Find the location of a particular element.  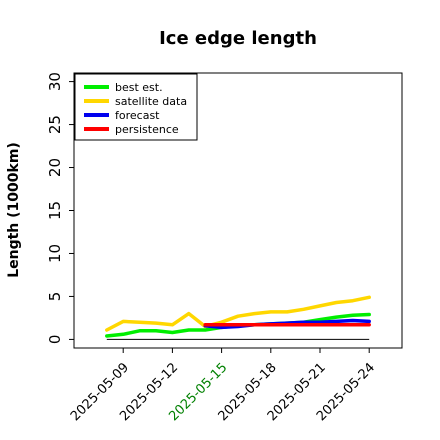

legend-label: best est. is located at coordinates (139, 87).